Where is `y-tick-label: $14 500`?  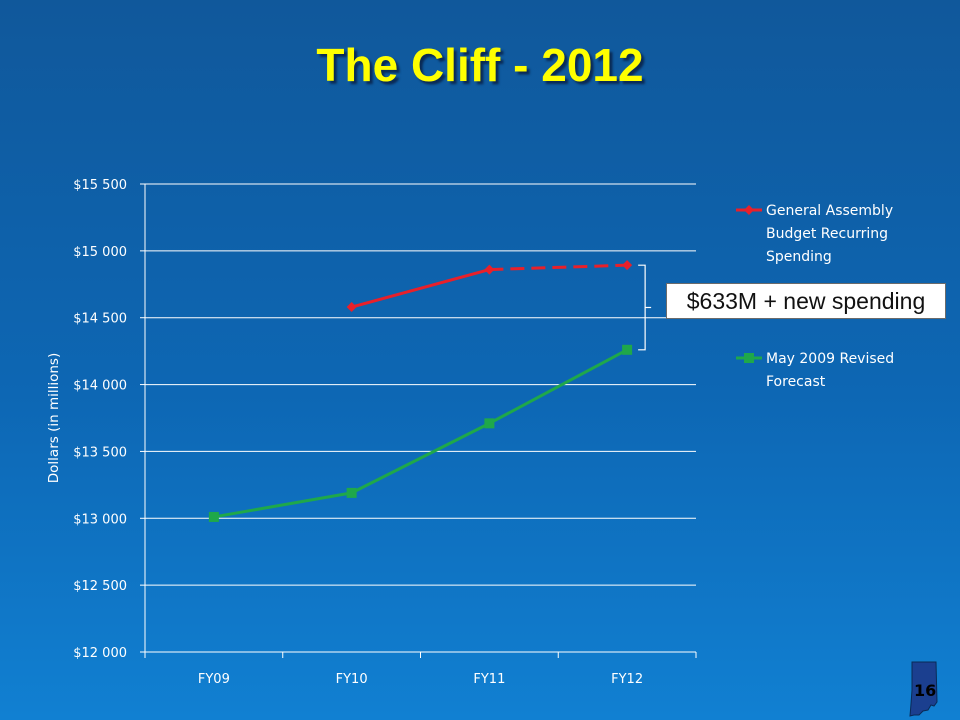
y-tick-label: $14 500 is located at coordinates (100, 319).